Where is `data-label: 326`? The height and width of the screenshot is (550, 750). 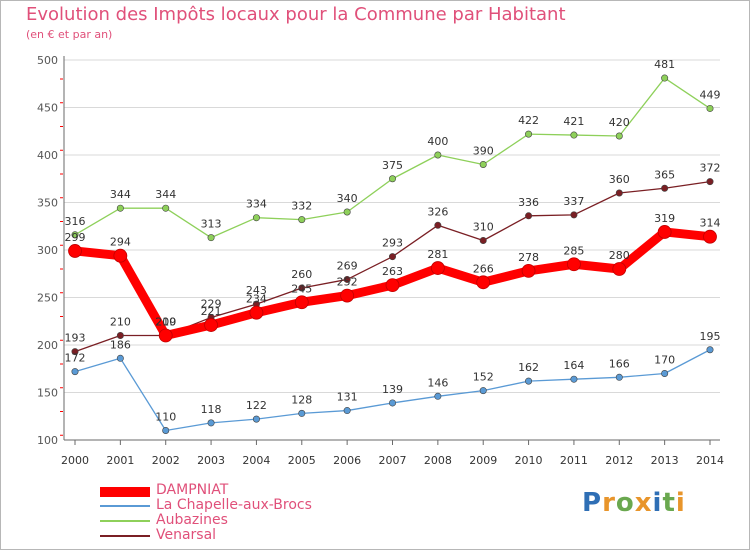 data-label: 326 is located at coordinates (437, 211).